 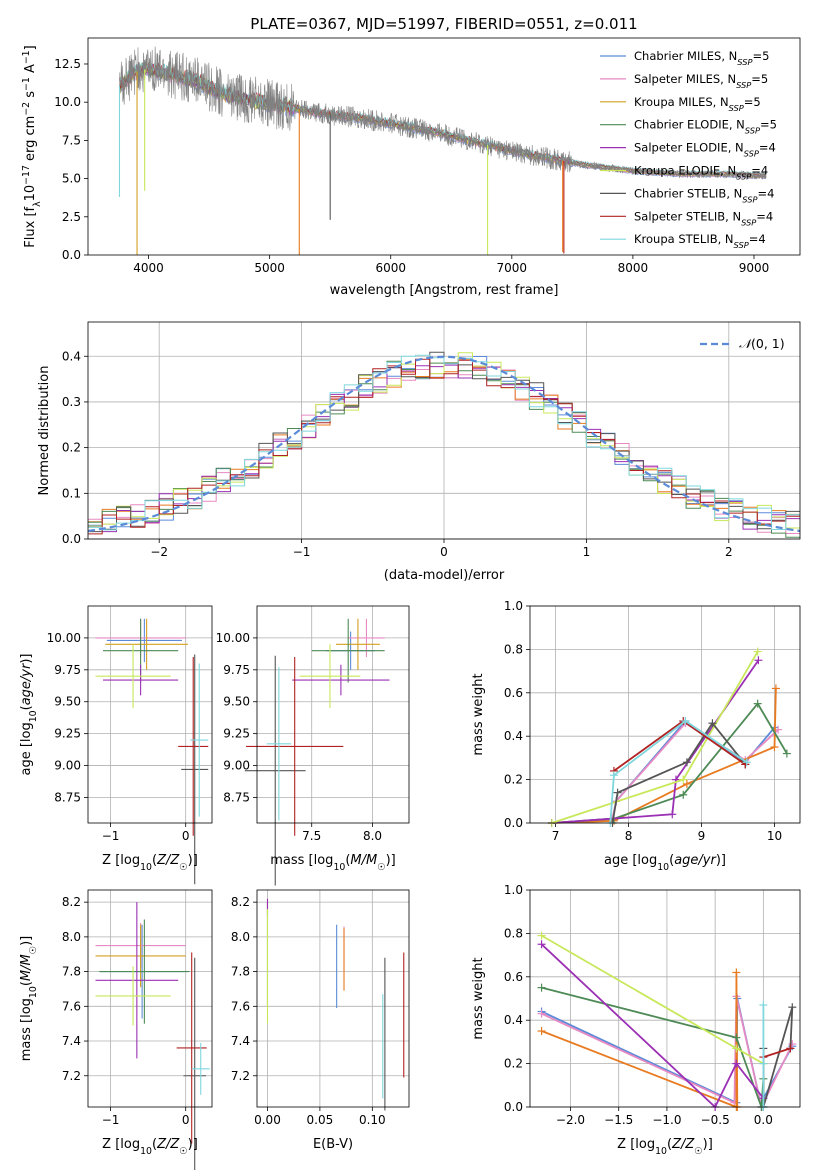 I want to click on legend-label: 𝒩(0, 1), so click(x=762, y=343).